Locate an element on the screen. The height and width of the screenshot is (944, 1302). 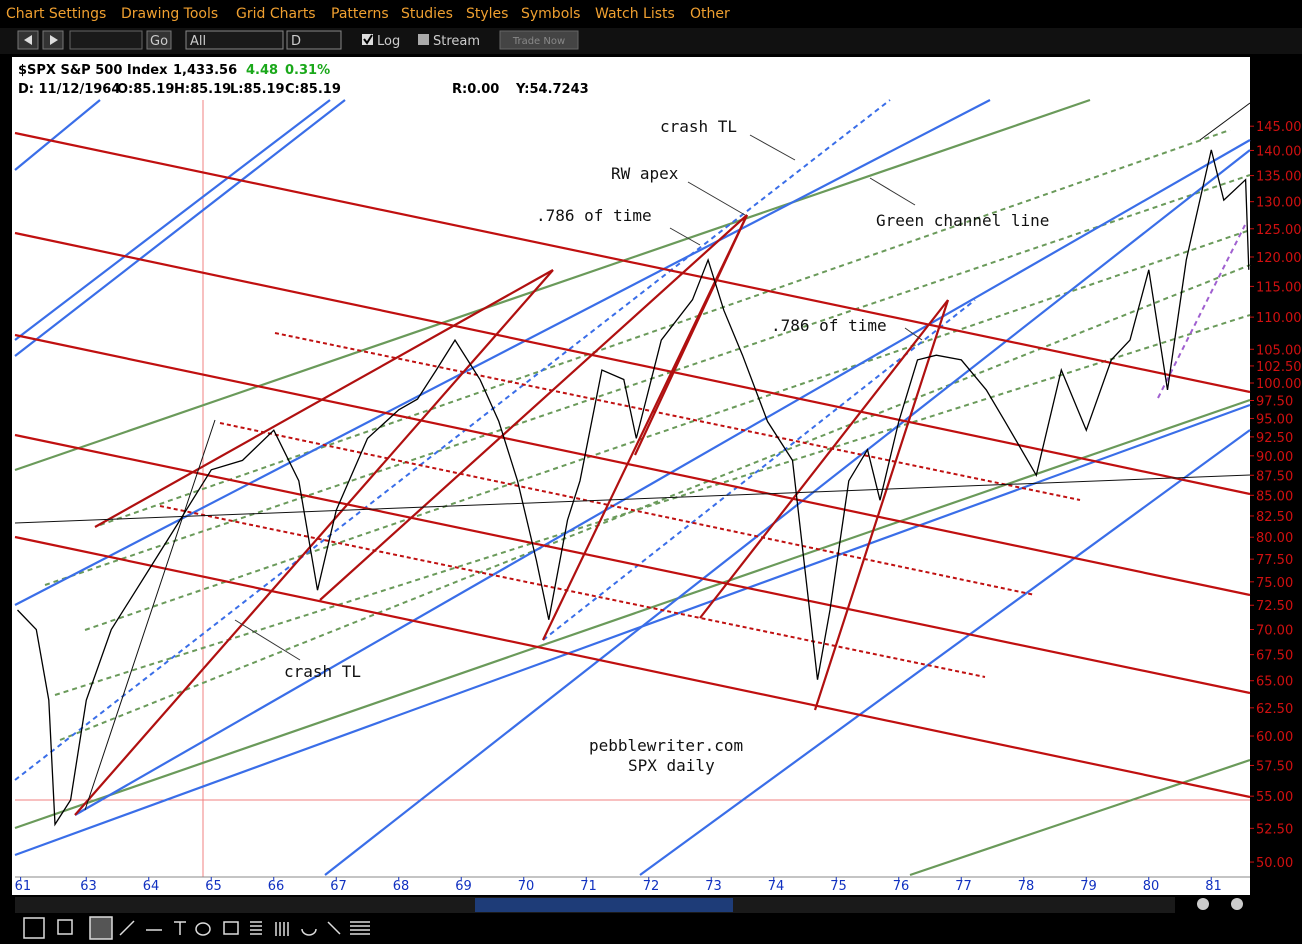
y-tick-label: 50.00 is located at coordinates (1274, 863).